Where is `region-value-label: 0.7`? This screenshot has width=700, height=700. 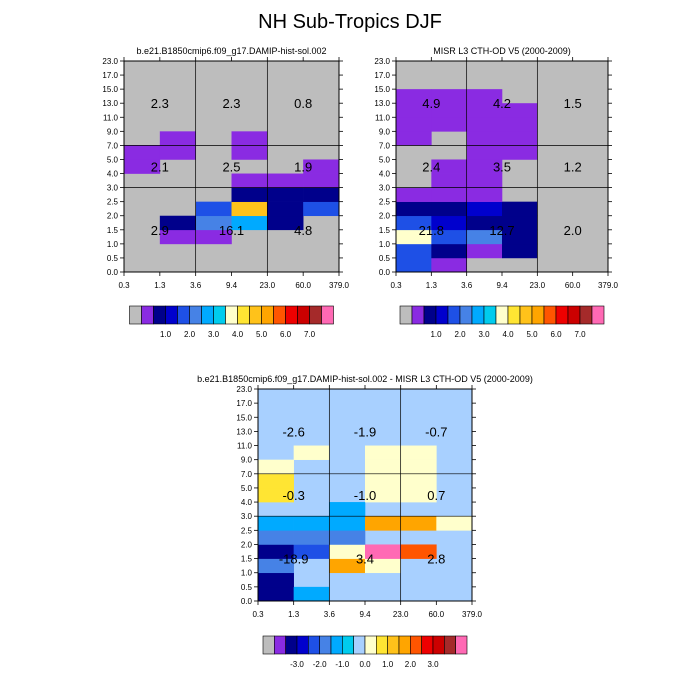 region-value-label: 0.7 is located at coordinates (436, 495).